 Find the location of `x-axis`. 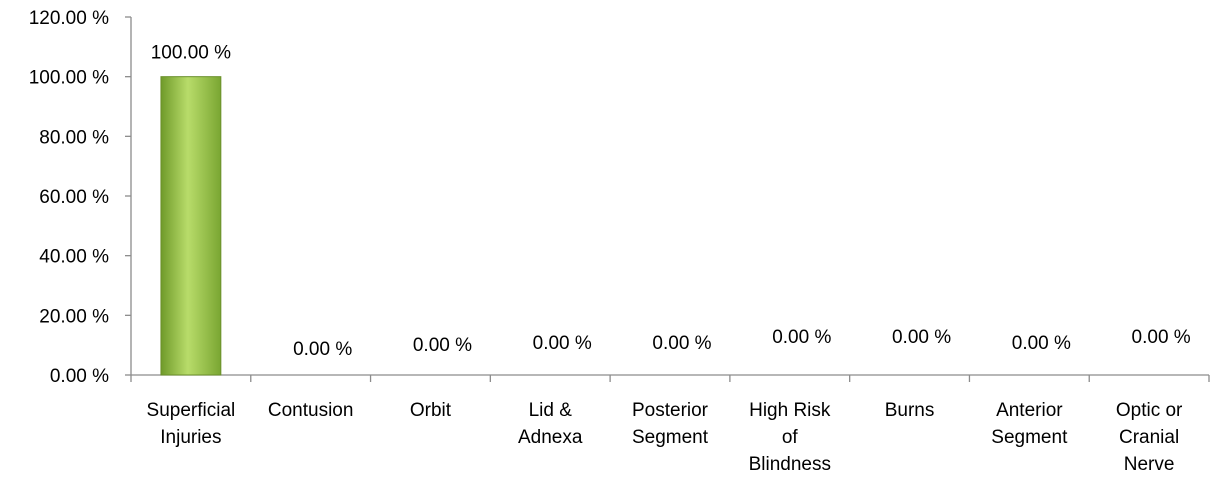

x-axis is located at coordinates (670, 378).